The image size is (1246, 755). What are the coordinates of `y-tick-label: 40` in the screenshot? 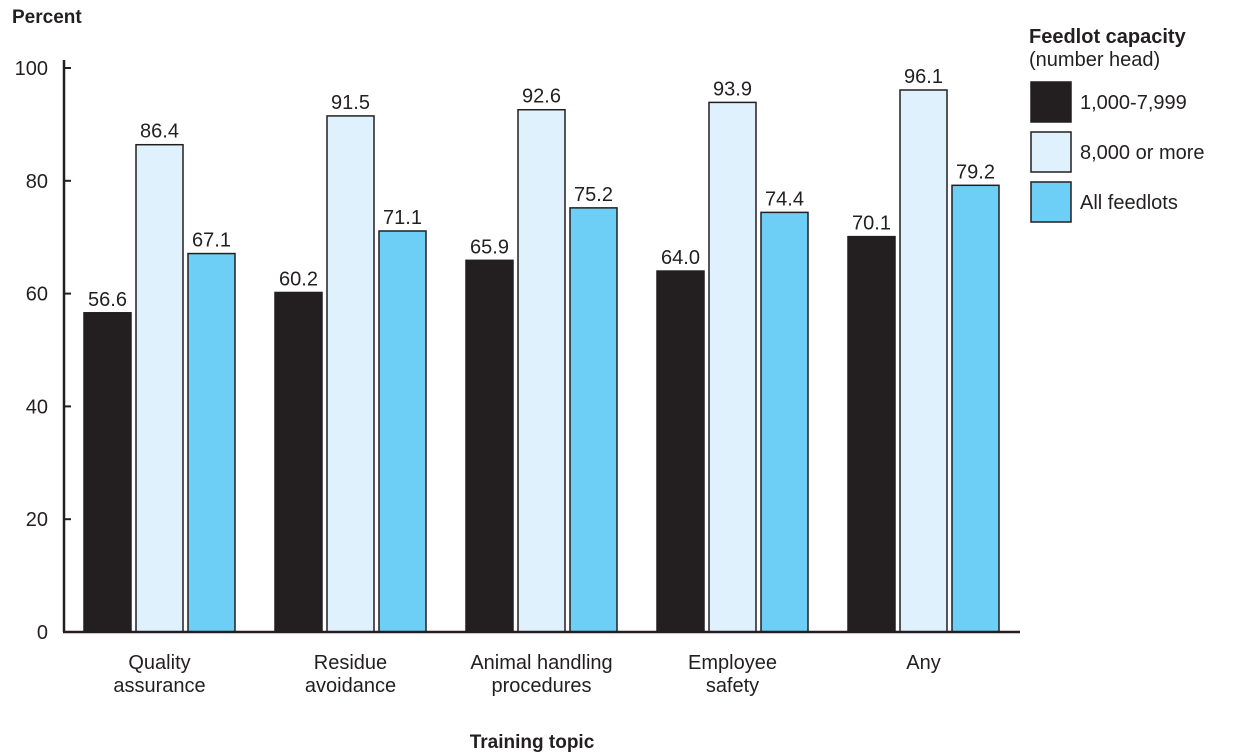 It's located at (37, 407).